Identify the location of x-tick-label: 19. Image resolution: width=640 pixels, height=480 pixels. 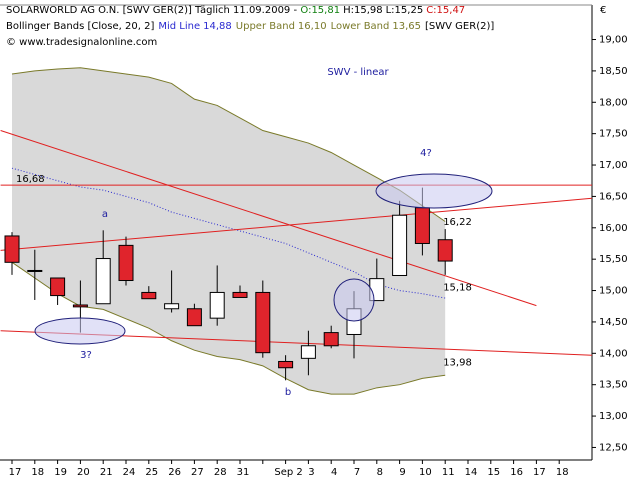
(60, 472).